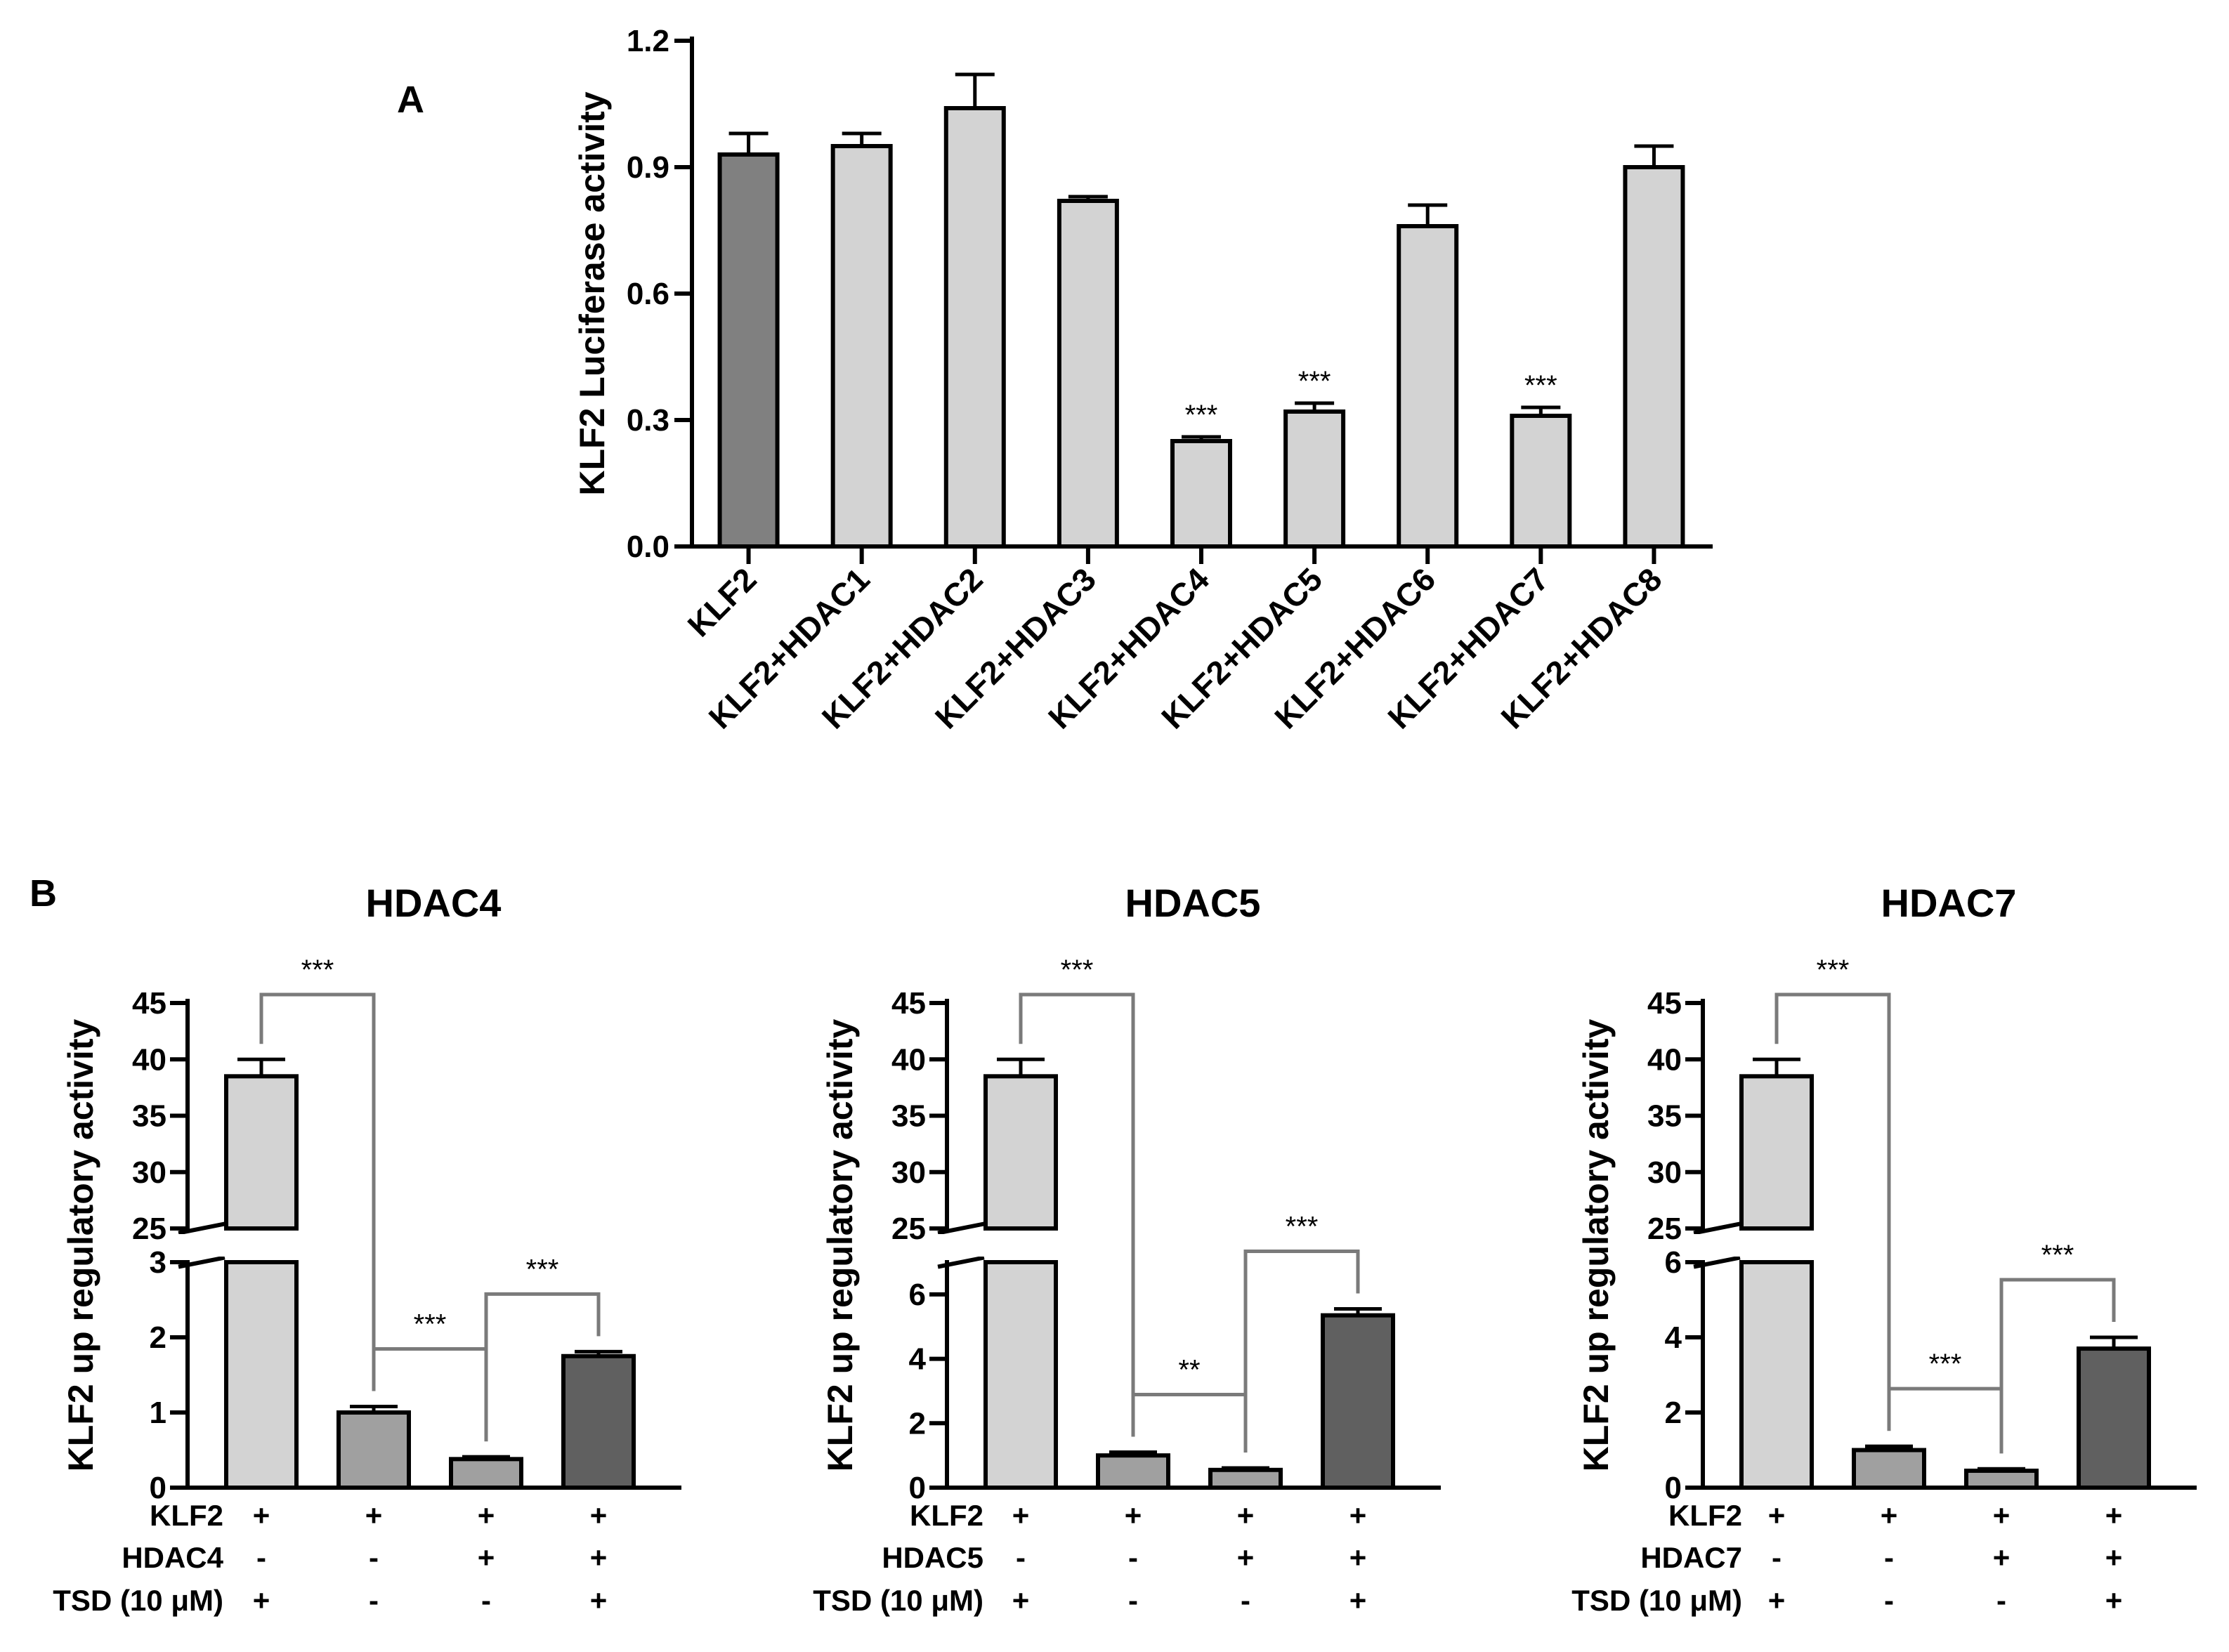 Image resolution: width=2229 pixels, height=1652 pixels. What do you see at coordinates (648, 547) in the screenshot?
I see `y-tick-label: 0.0` at bounding box center [648, 547].